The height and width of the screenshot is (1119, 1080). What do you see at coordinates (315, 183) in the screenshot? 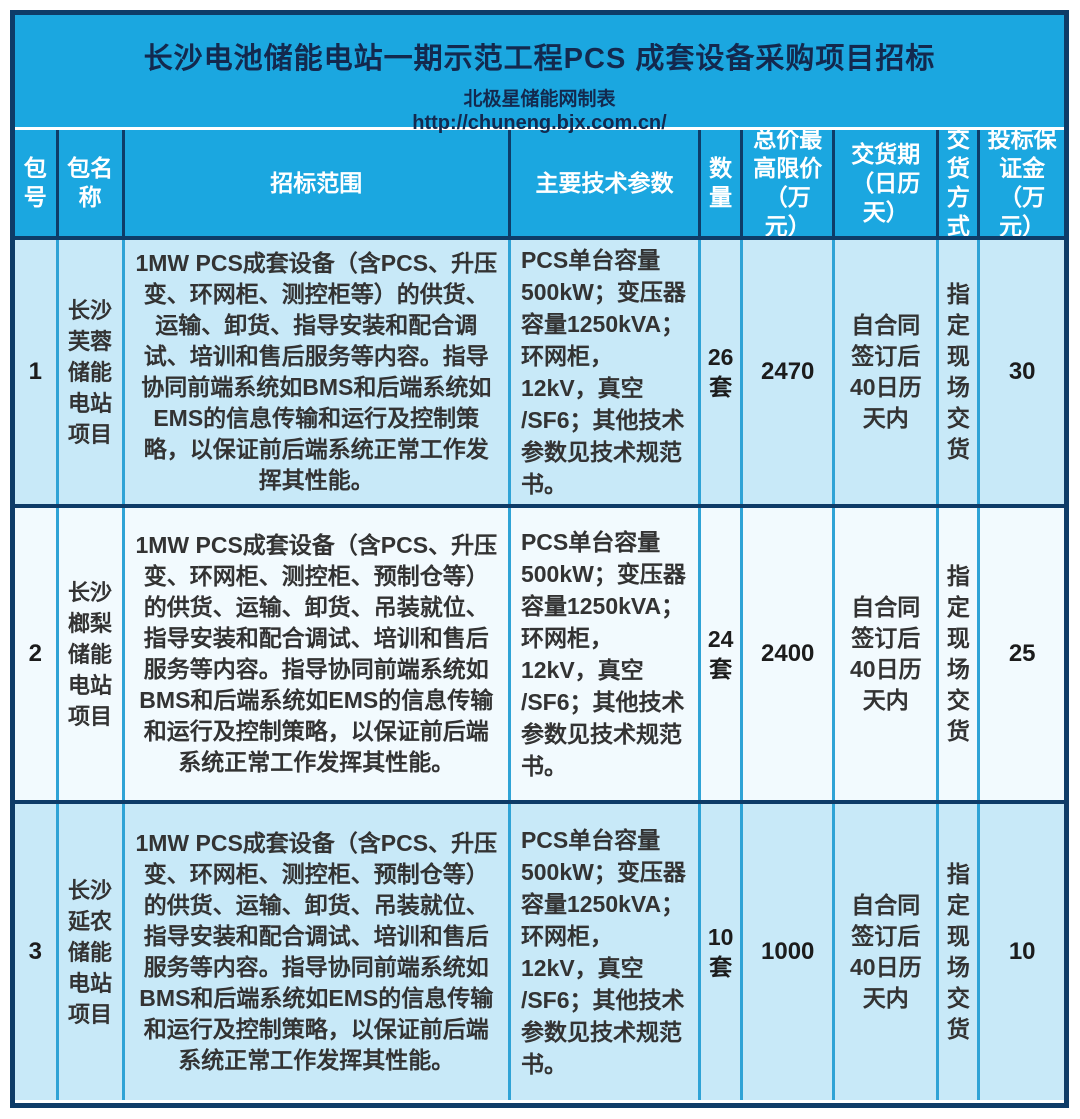
I see `col-header-scope: 招标范围` at bounding box center [315, 183].